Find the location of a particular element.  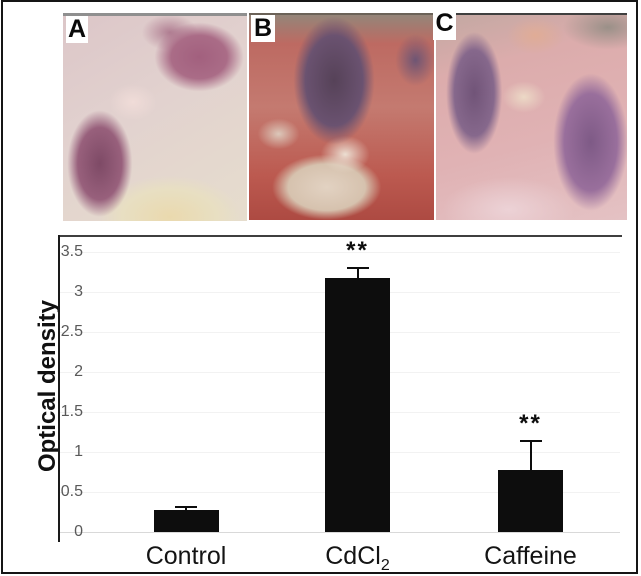

category-label-subscript: 2 is located at coordinates (385, 565).